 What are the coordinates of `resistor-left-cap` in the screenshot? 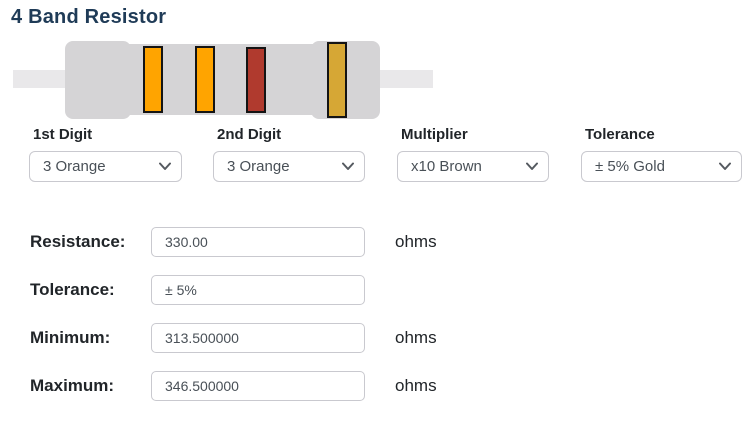 It's located at (98, 80).